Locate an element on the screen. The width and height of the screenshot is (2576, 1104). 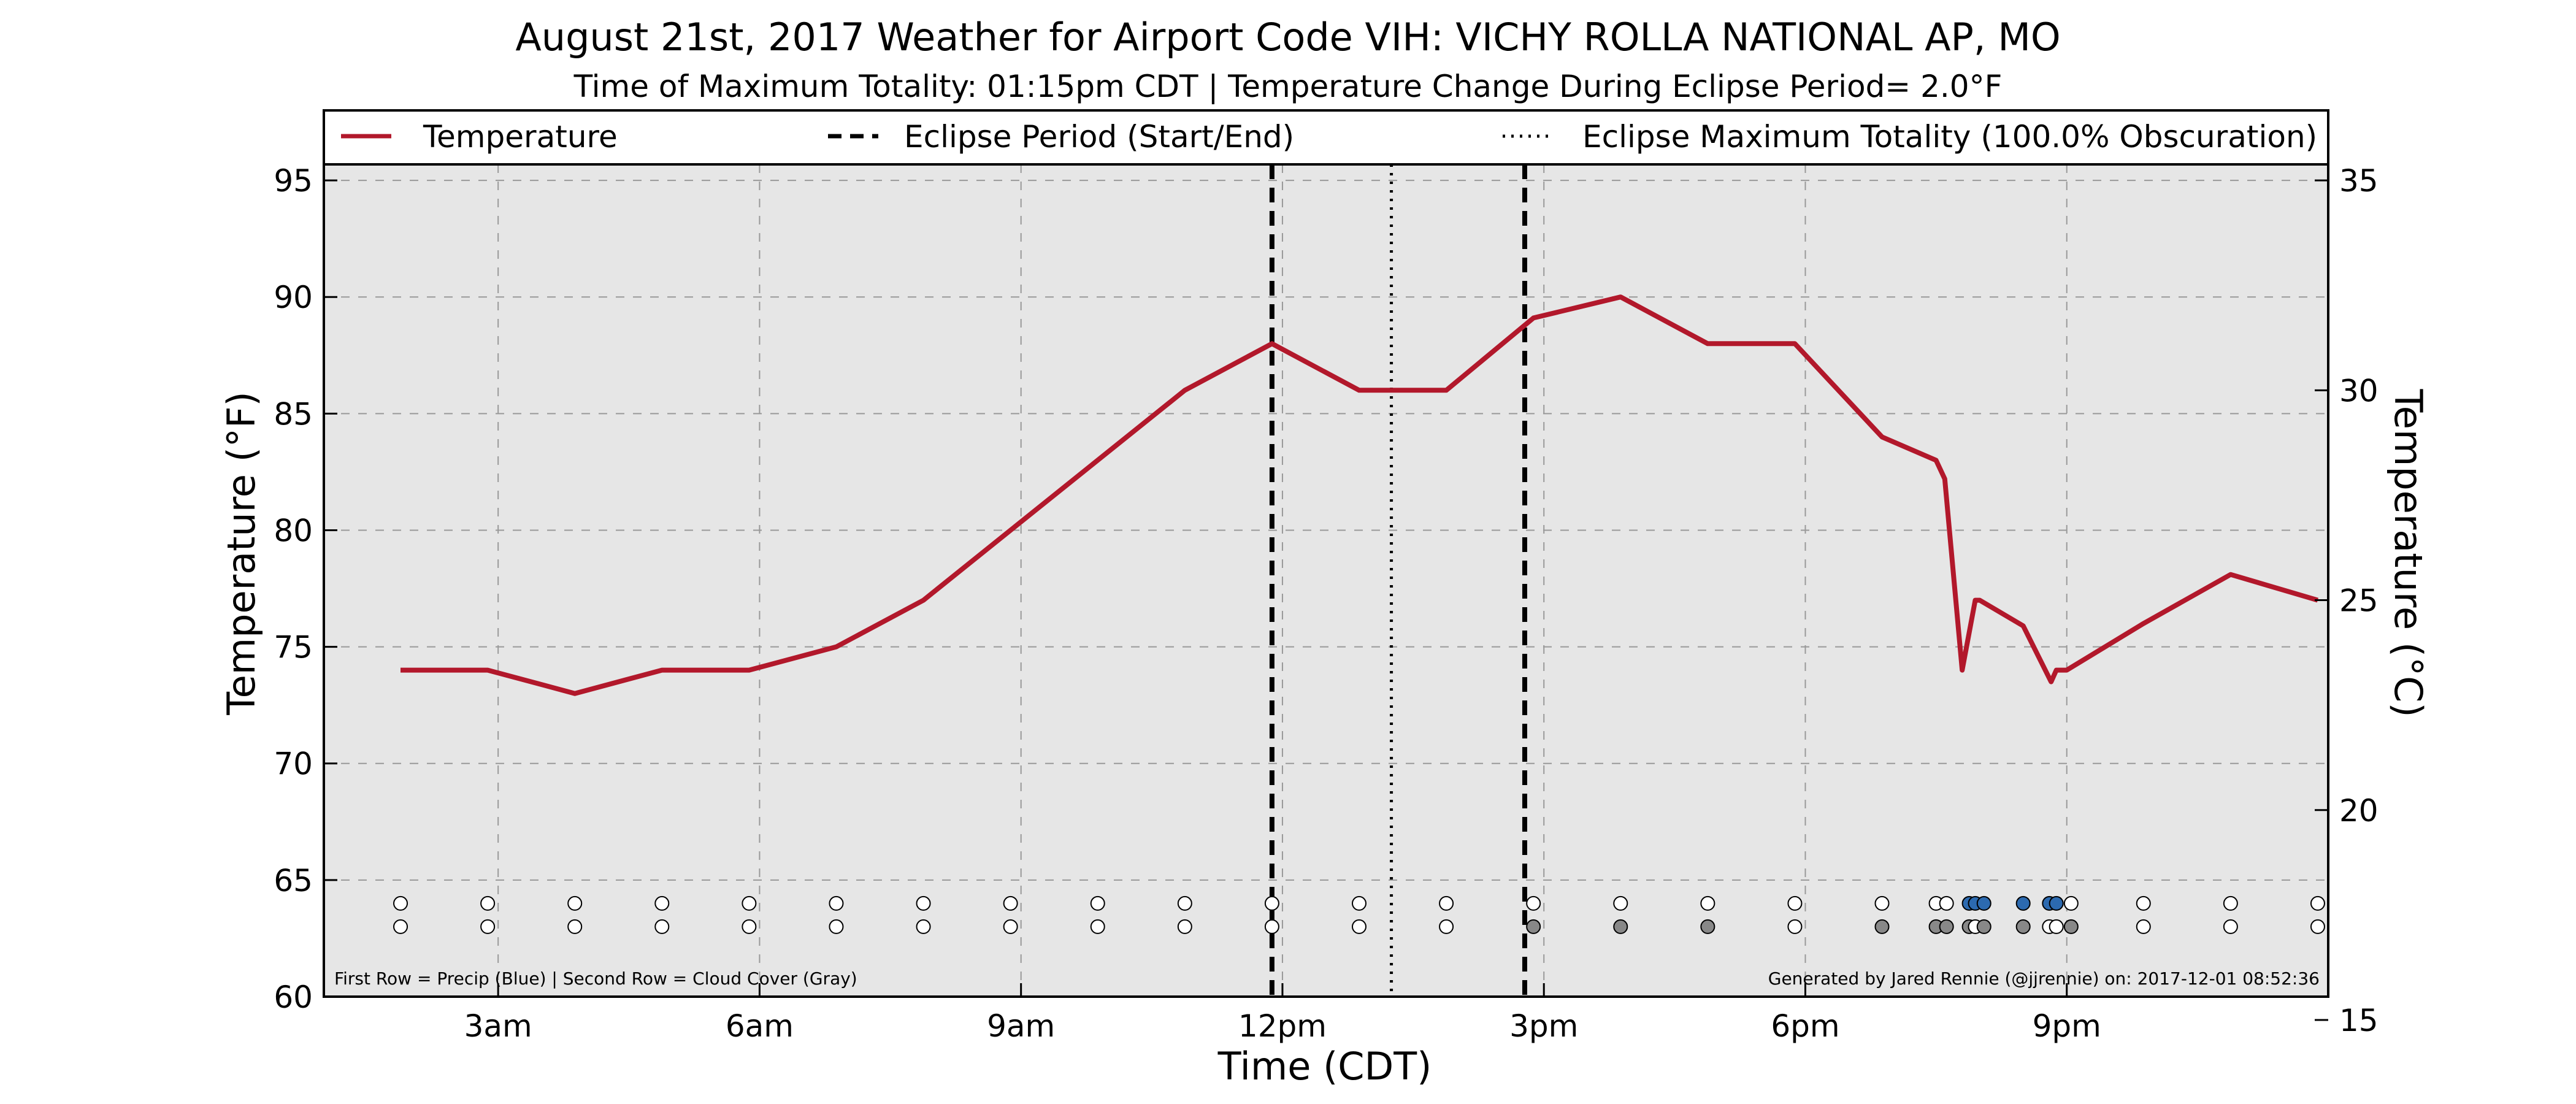
y-tick-label-left: 90 is located at coordinates (293, 297).